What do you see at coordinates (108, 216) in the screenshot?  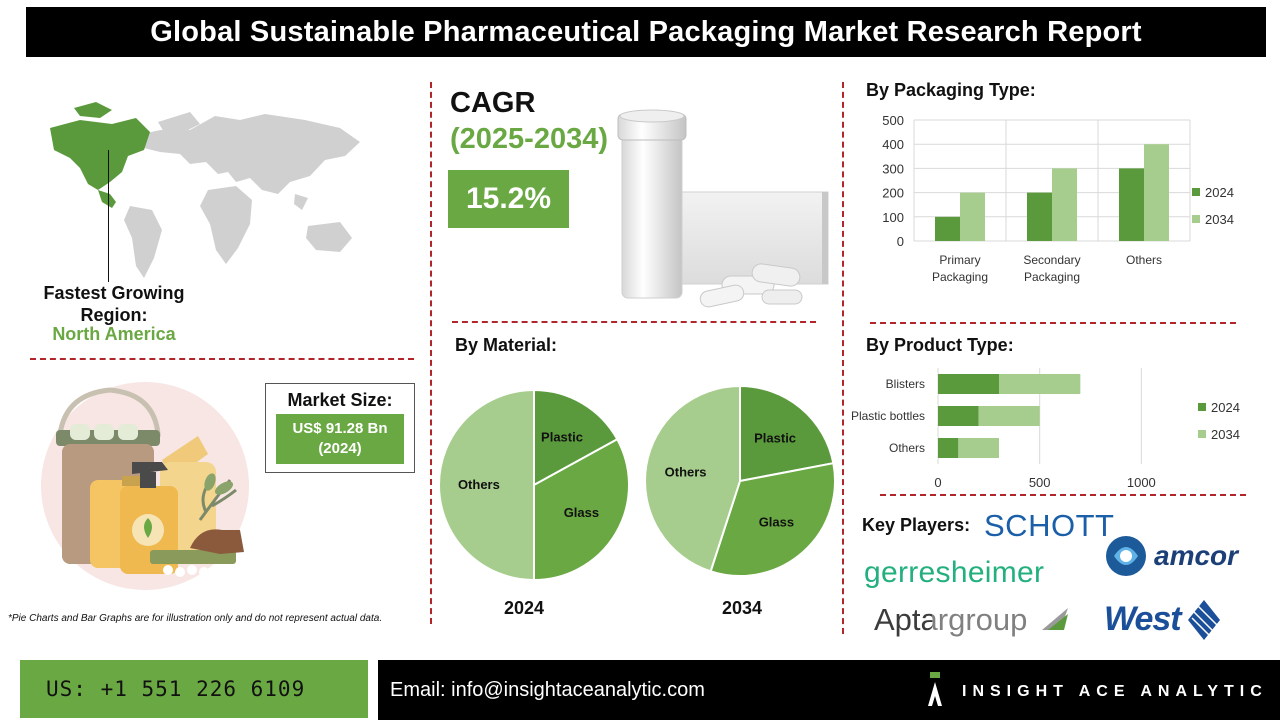 I see `region-pointer-line` at bounding box center [108, 216].